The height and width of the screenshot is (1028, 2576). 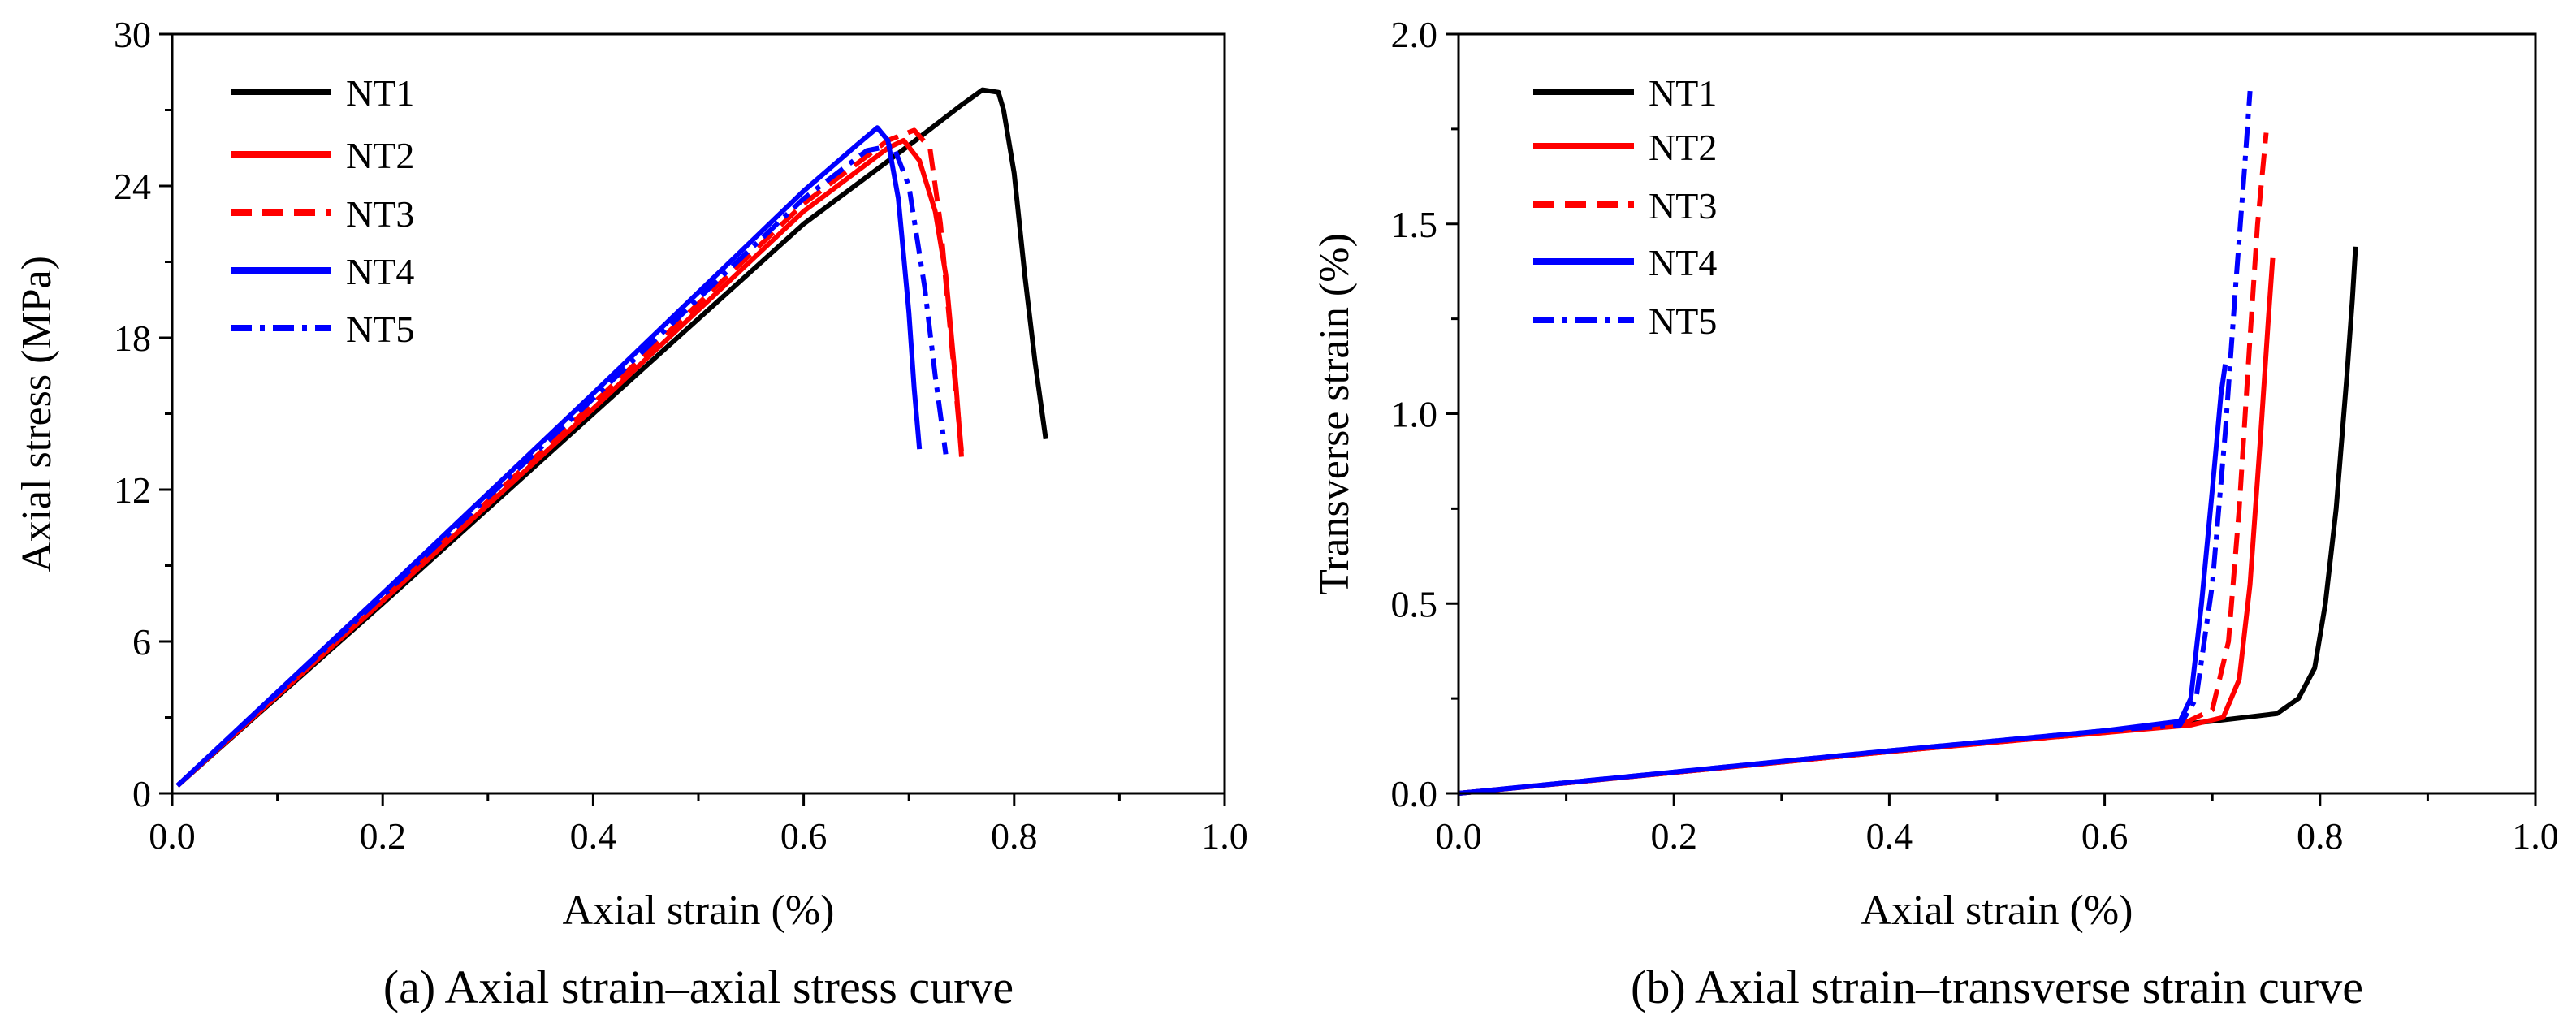 I want to click on panel-a-y-axis-title: Axial stress (MPa), so click(x=37, y=414).